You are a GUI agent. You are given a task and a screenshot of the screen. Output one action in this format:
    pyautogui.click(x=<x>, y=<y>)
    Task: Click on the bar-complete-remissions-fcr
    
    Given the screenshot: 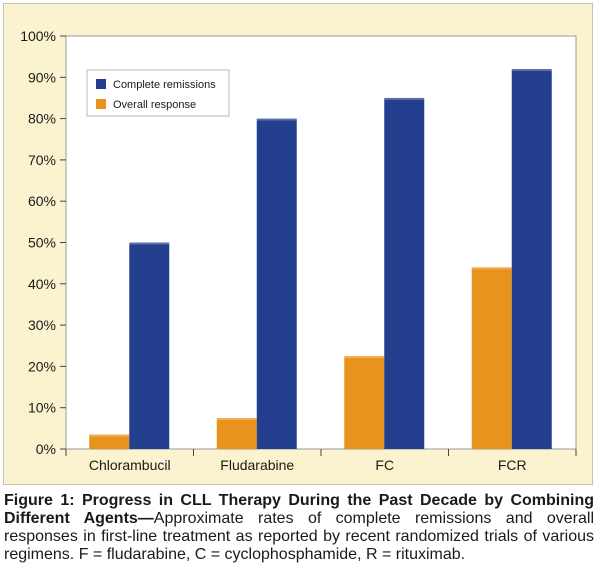 What is the action you would take?
    pyautogui.click(x=531, y=259)
    